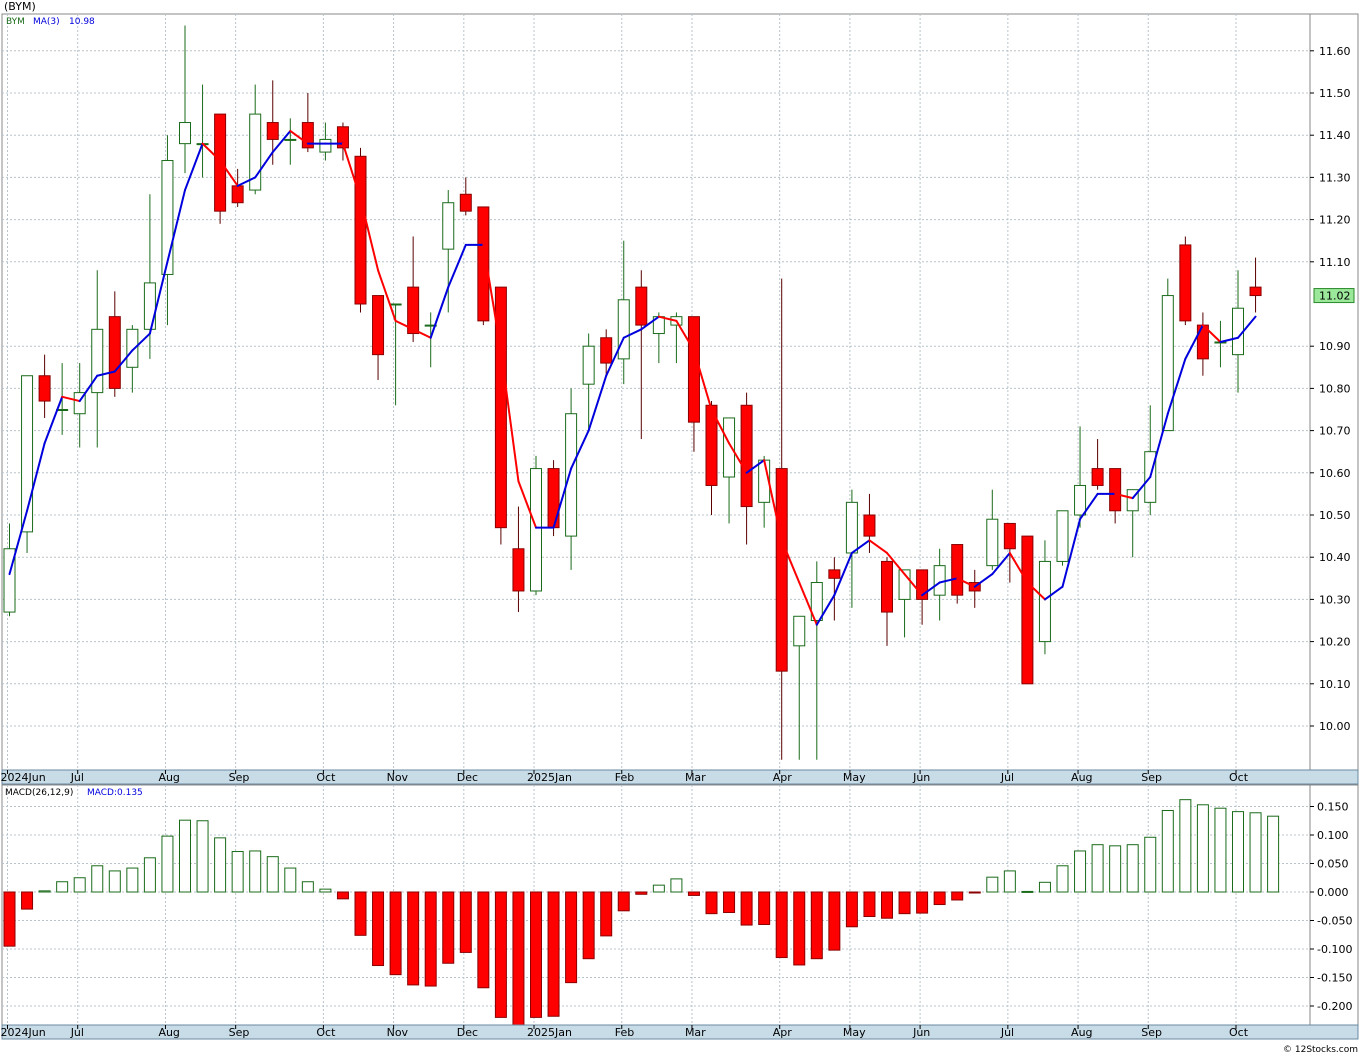 This screenshot has height=1056, width=1360. I want to click on last-price-badge, so click(1334, 296).